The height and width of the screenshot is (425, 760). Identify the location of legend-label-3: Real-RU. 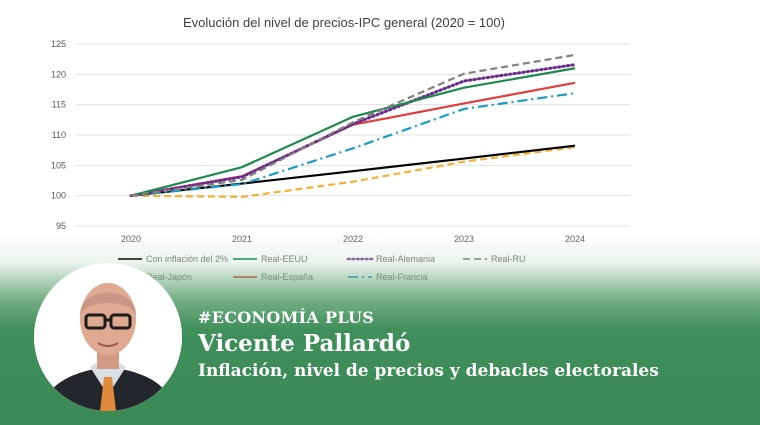
(508, 259).